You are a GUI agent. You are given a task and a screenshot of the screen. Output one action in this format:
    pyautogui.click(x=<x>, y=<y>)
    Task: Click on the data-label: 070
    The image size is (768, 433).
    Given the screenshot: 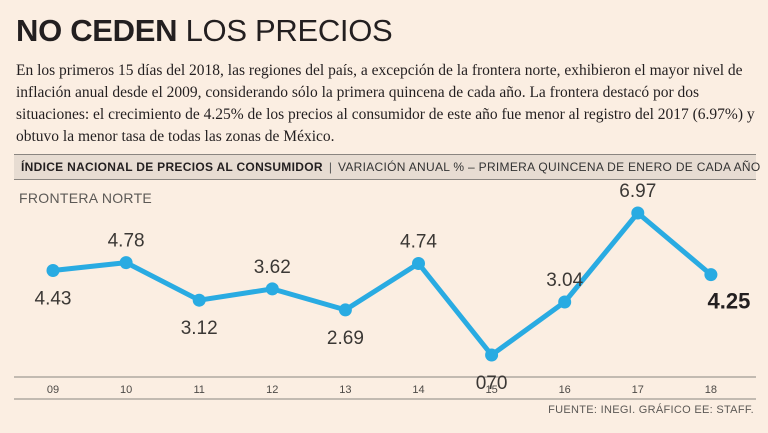 What is the action you would take?
    pyautogui.click(x=492, y=383)
    